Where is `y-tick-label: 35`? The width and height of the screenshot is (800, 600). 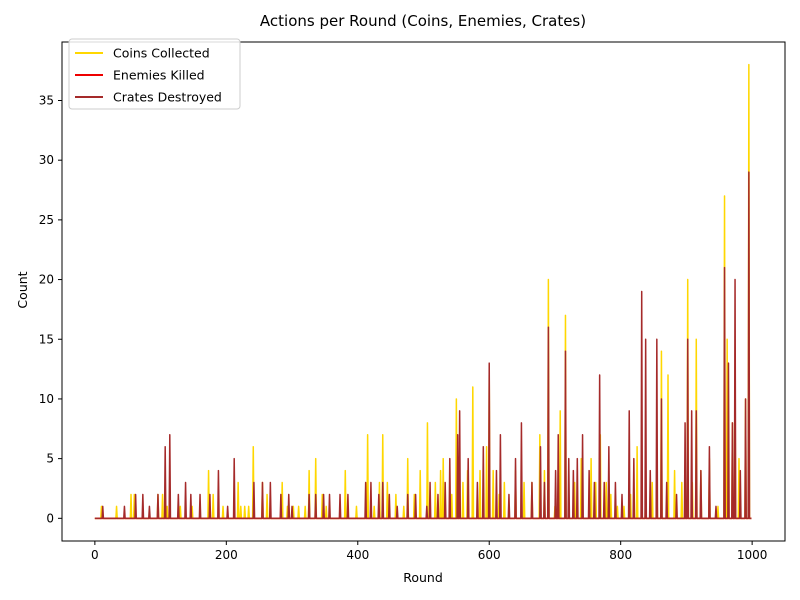 y-tick-label: 35 is located at coordinates (46, 100).